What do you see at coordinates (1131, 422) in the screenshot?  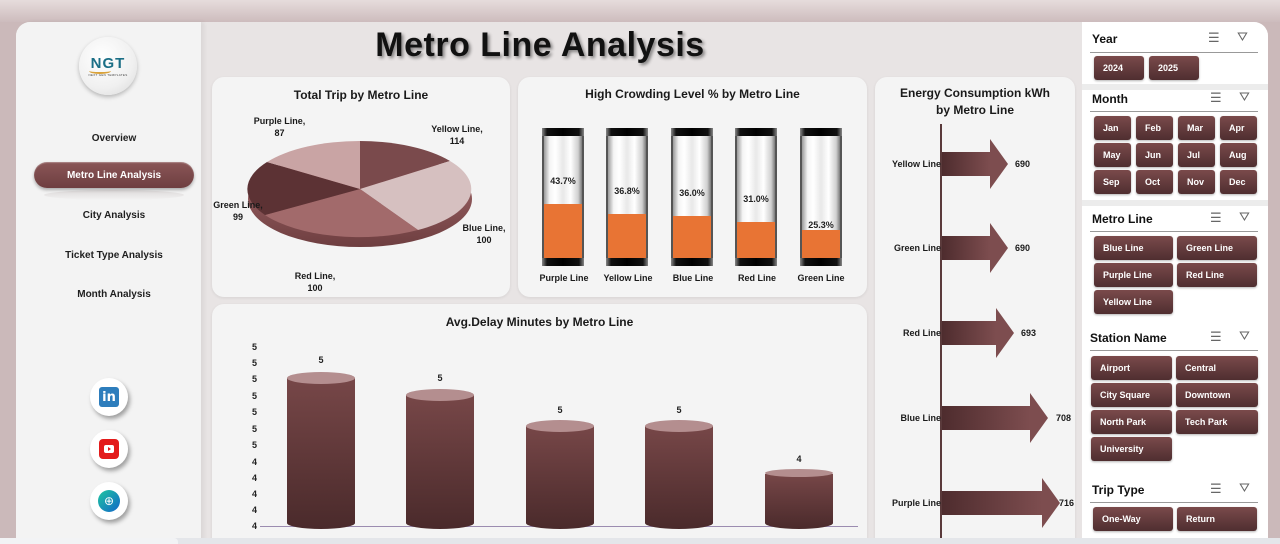 I see `station-option-north-park: North Park` at bounding box center [1131, 422].